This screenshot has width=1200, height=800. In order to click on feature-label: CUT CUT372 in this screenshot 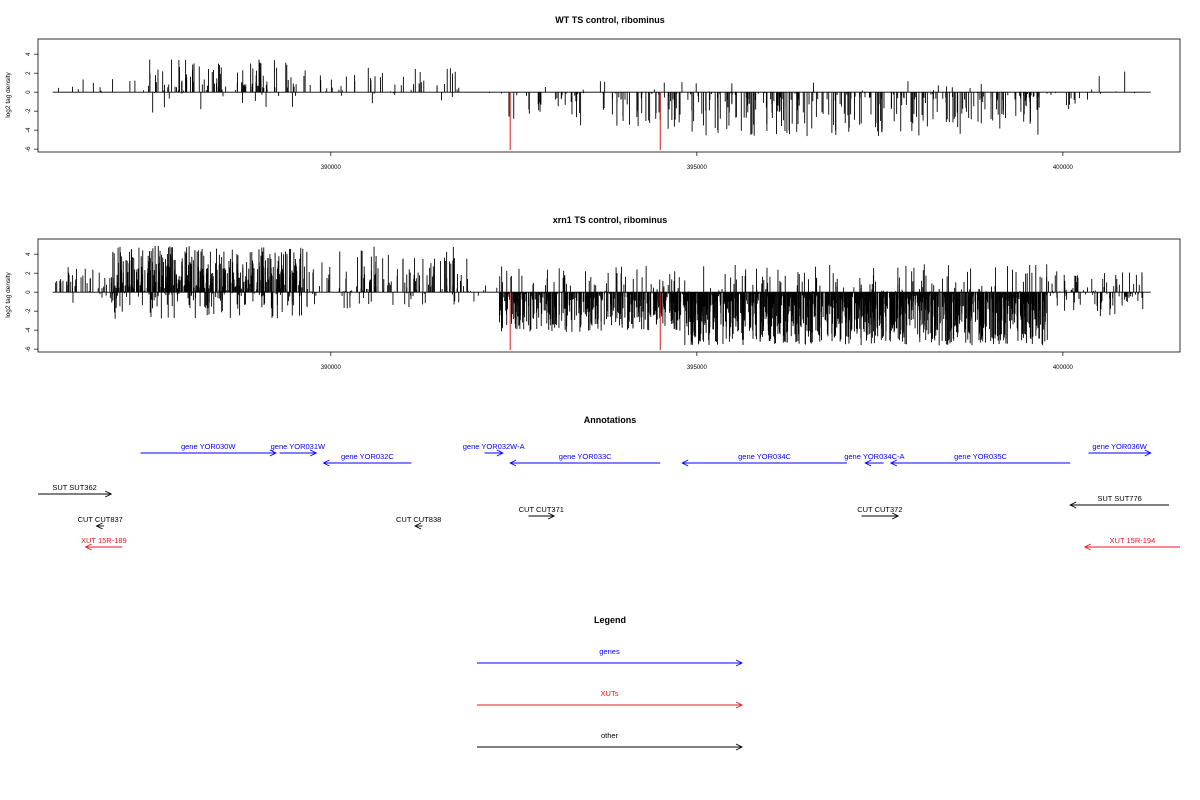, I will do `click(879, 509)`.